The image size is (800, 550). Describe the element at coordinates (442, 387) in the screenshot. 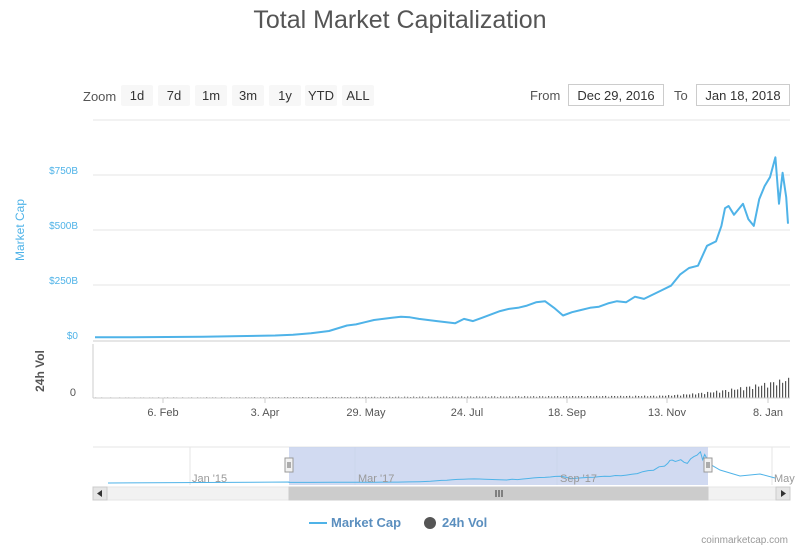

I see `volume-bars` at that location.